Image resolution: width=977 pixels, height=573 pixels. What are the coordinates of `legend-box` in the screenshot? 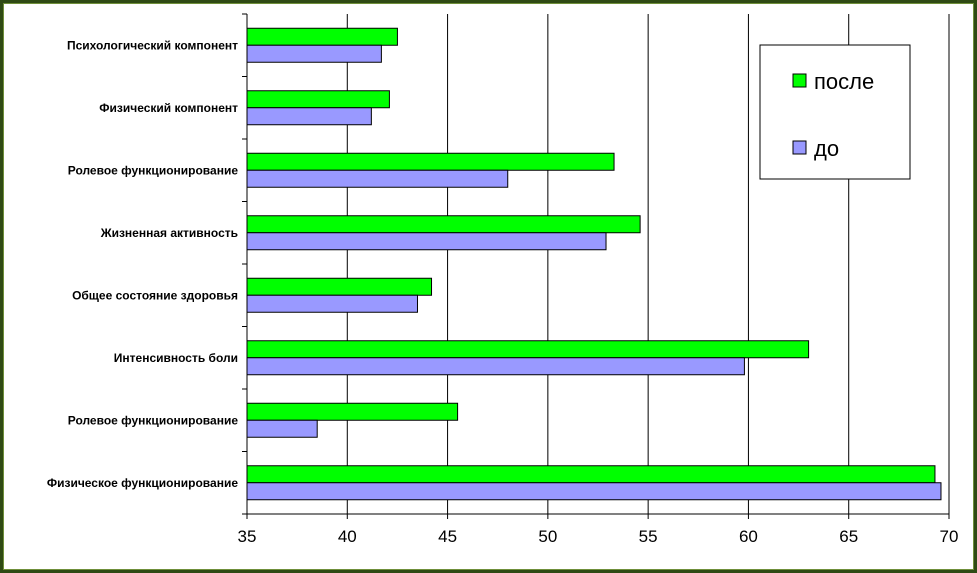 It's located at (835, 112).